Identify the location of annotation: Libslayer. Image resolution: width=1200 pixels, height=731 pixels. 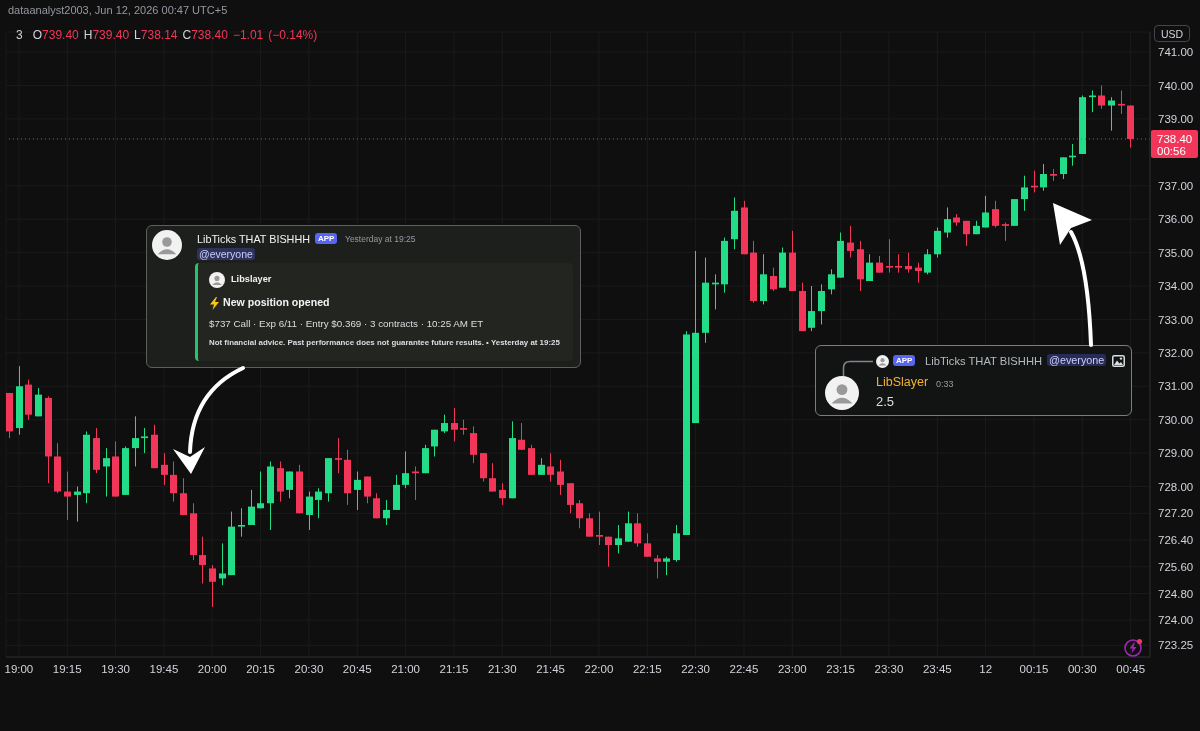
(251, 279).